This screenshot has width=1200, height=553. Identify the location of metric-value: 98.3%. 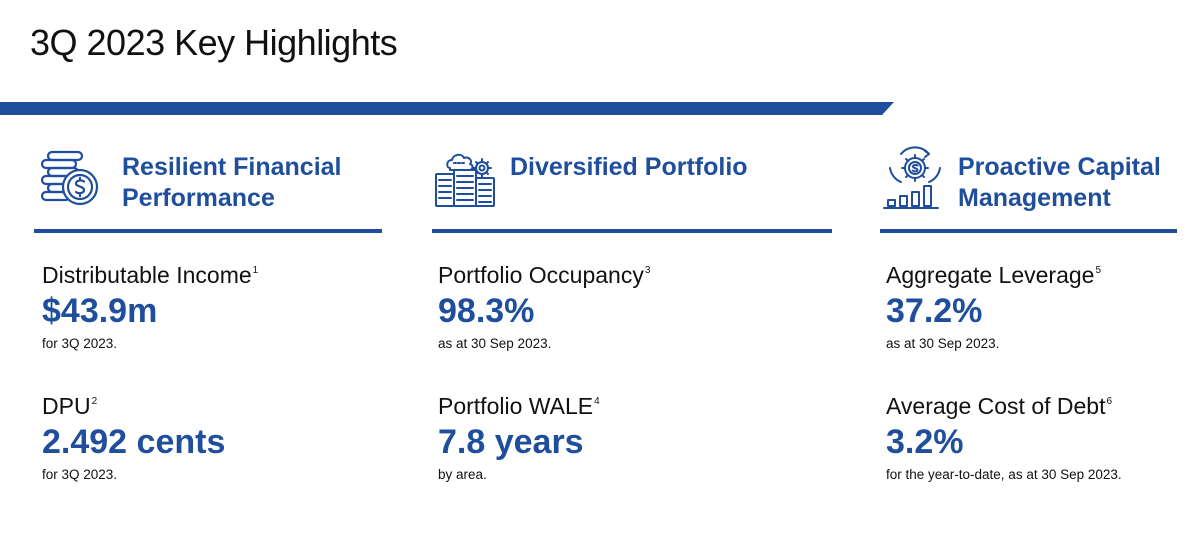
(486, 311).